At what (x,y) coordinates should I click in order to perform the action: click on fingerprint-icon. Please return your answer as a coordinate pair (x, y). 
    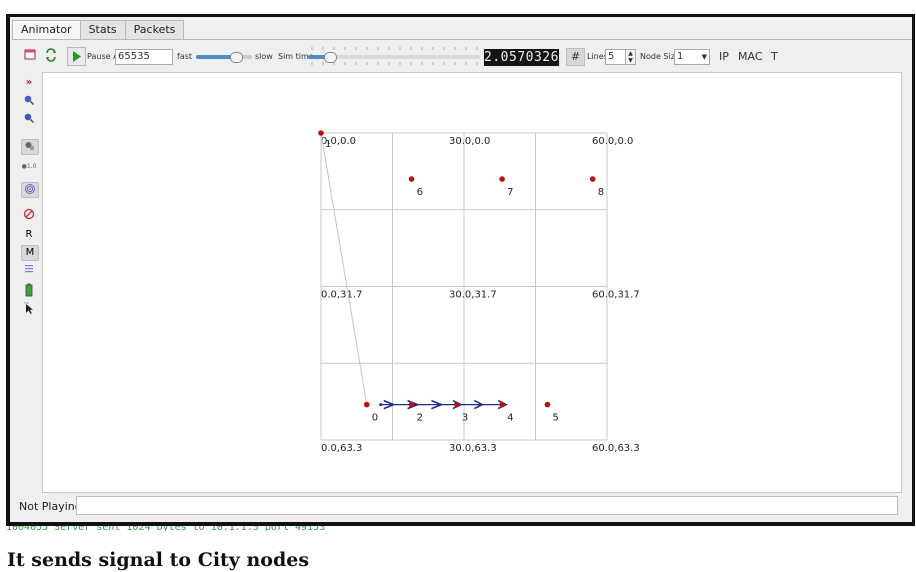
    Looking at the image, I should click on (30, 190).